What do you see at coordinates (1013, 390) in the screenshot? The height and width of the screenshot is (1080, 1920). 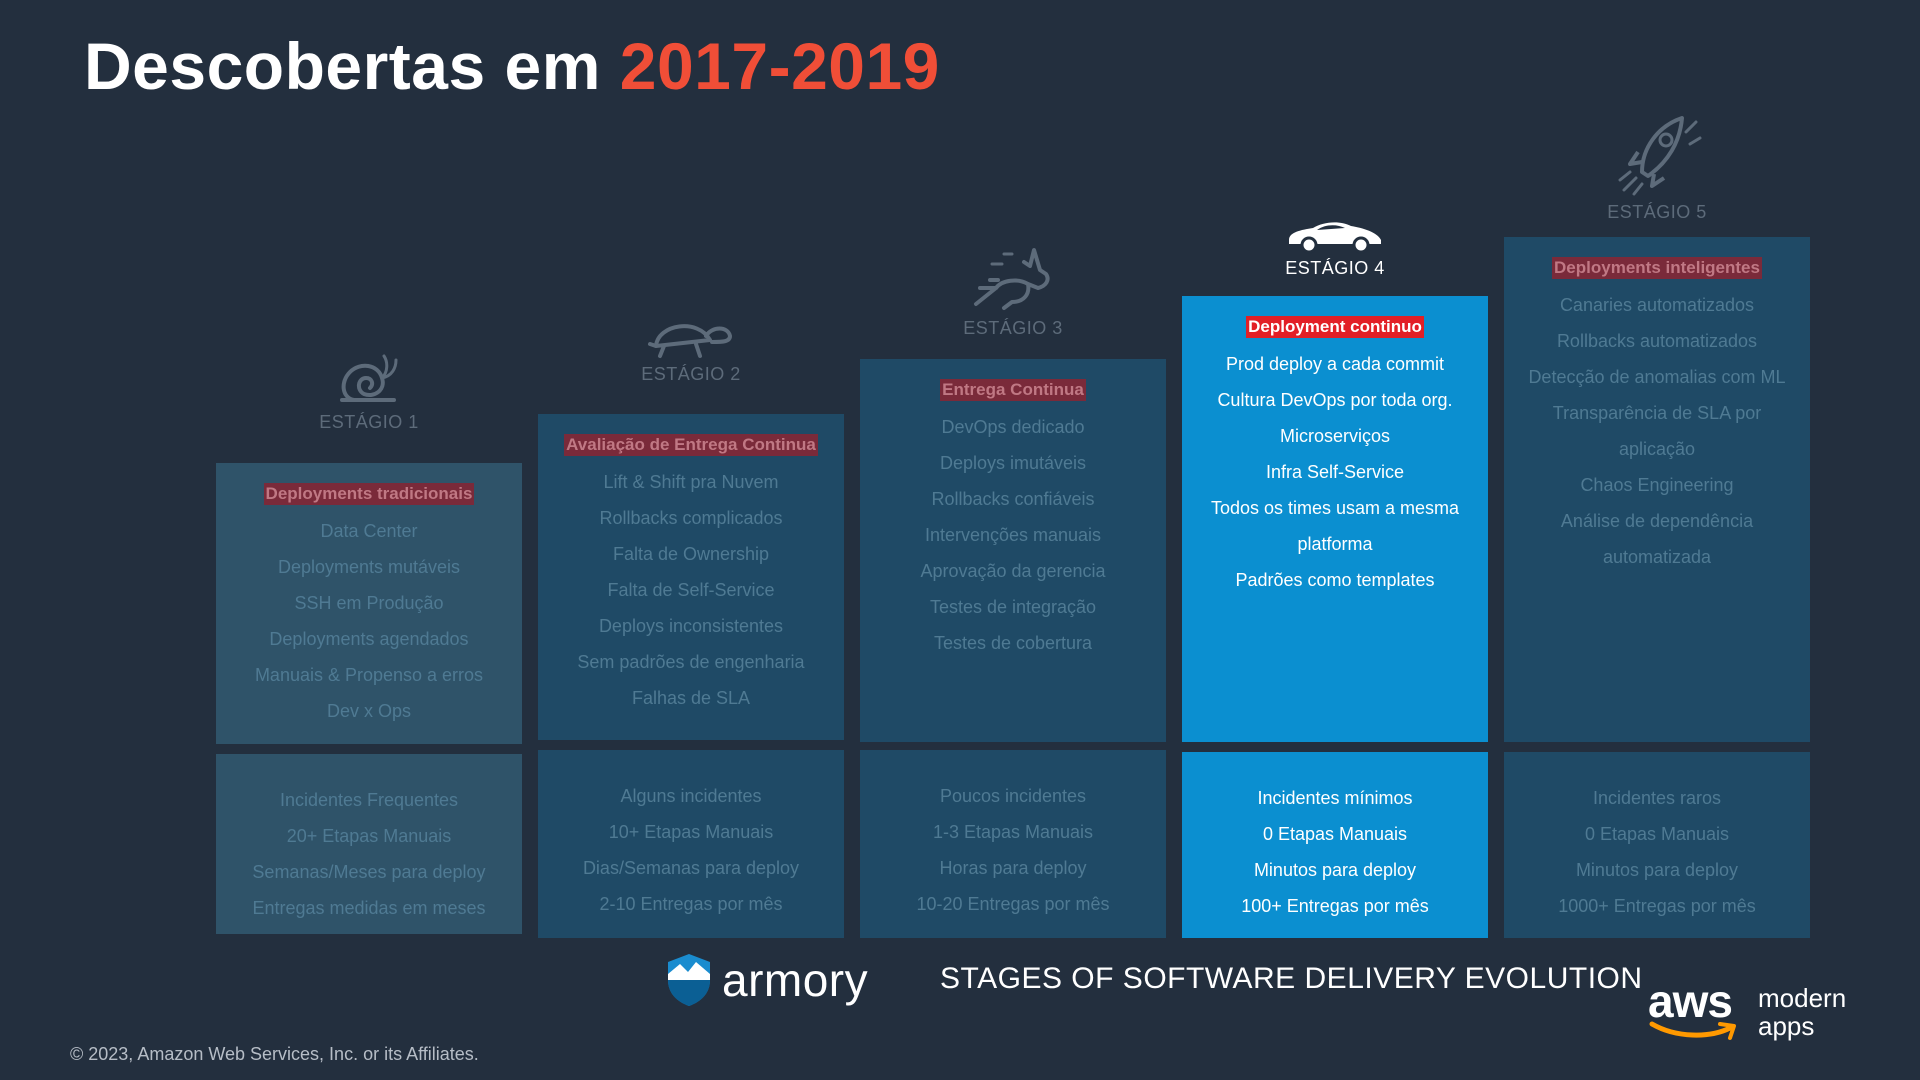 I see `stage-3-tag: Entrega Continua` at bounding box center [1013, 390].